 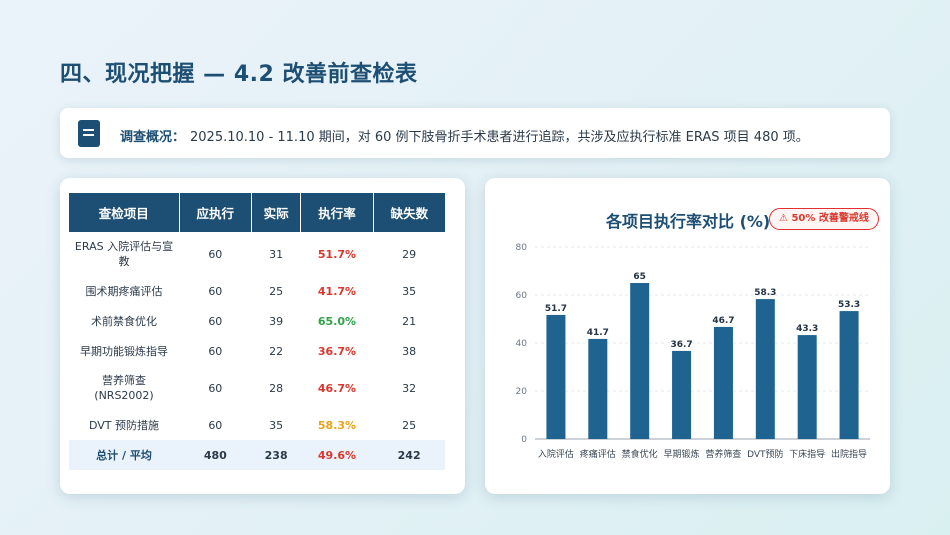 What do you see at coordinates (640, 454) in the screenshot?
I see `x-tick-label: 禁食优化` at bounding box center [640, 454].